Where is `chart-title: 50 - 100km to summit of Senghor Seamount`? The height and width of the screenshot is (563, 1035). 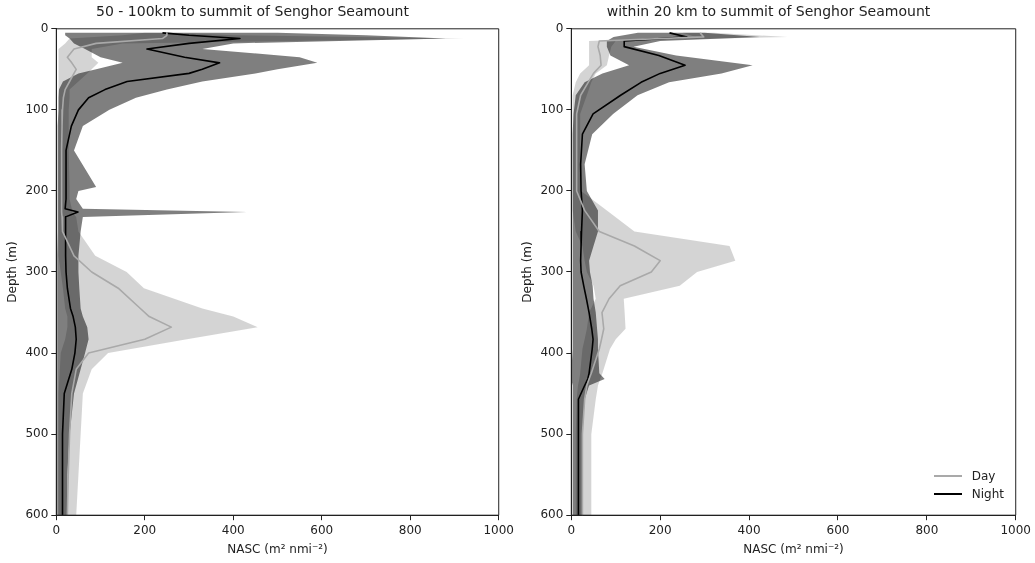
chart-title: 50 - 100km to summit of Senghor Seamount is located at coordinates (253, 11).